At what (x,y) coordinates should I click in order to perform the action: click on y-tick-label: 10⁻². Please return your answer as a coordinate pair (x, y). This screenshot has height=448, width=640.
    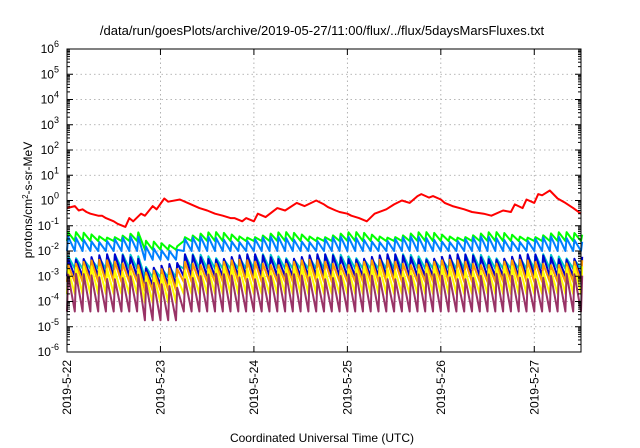
    Looking at the image, I should click on (48, 249).